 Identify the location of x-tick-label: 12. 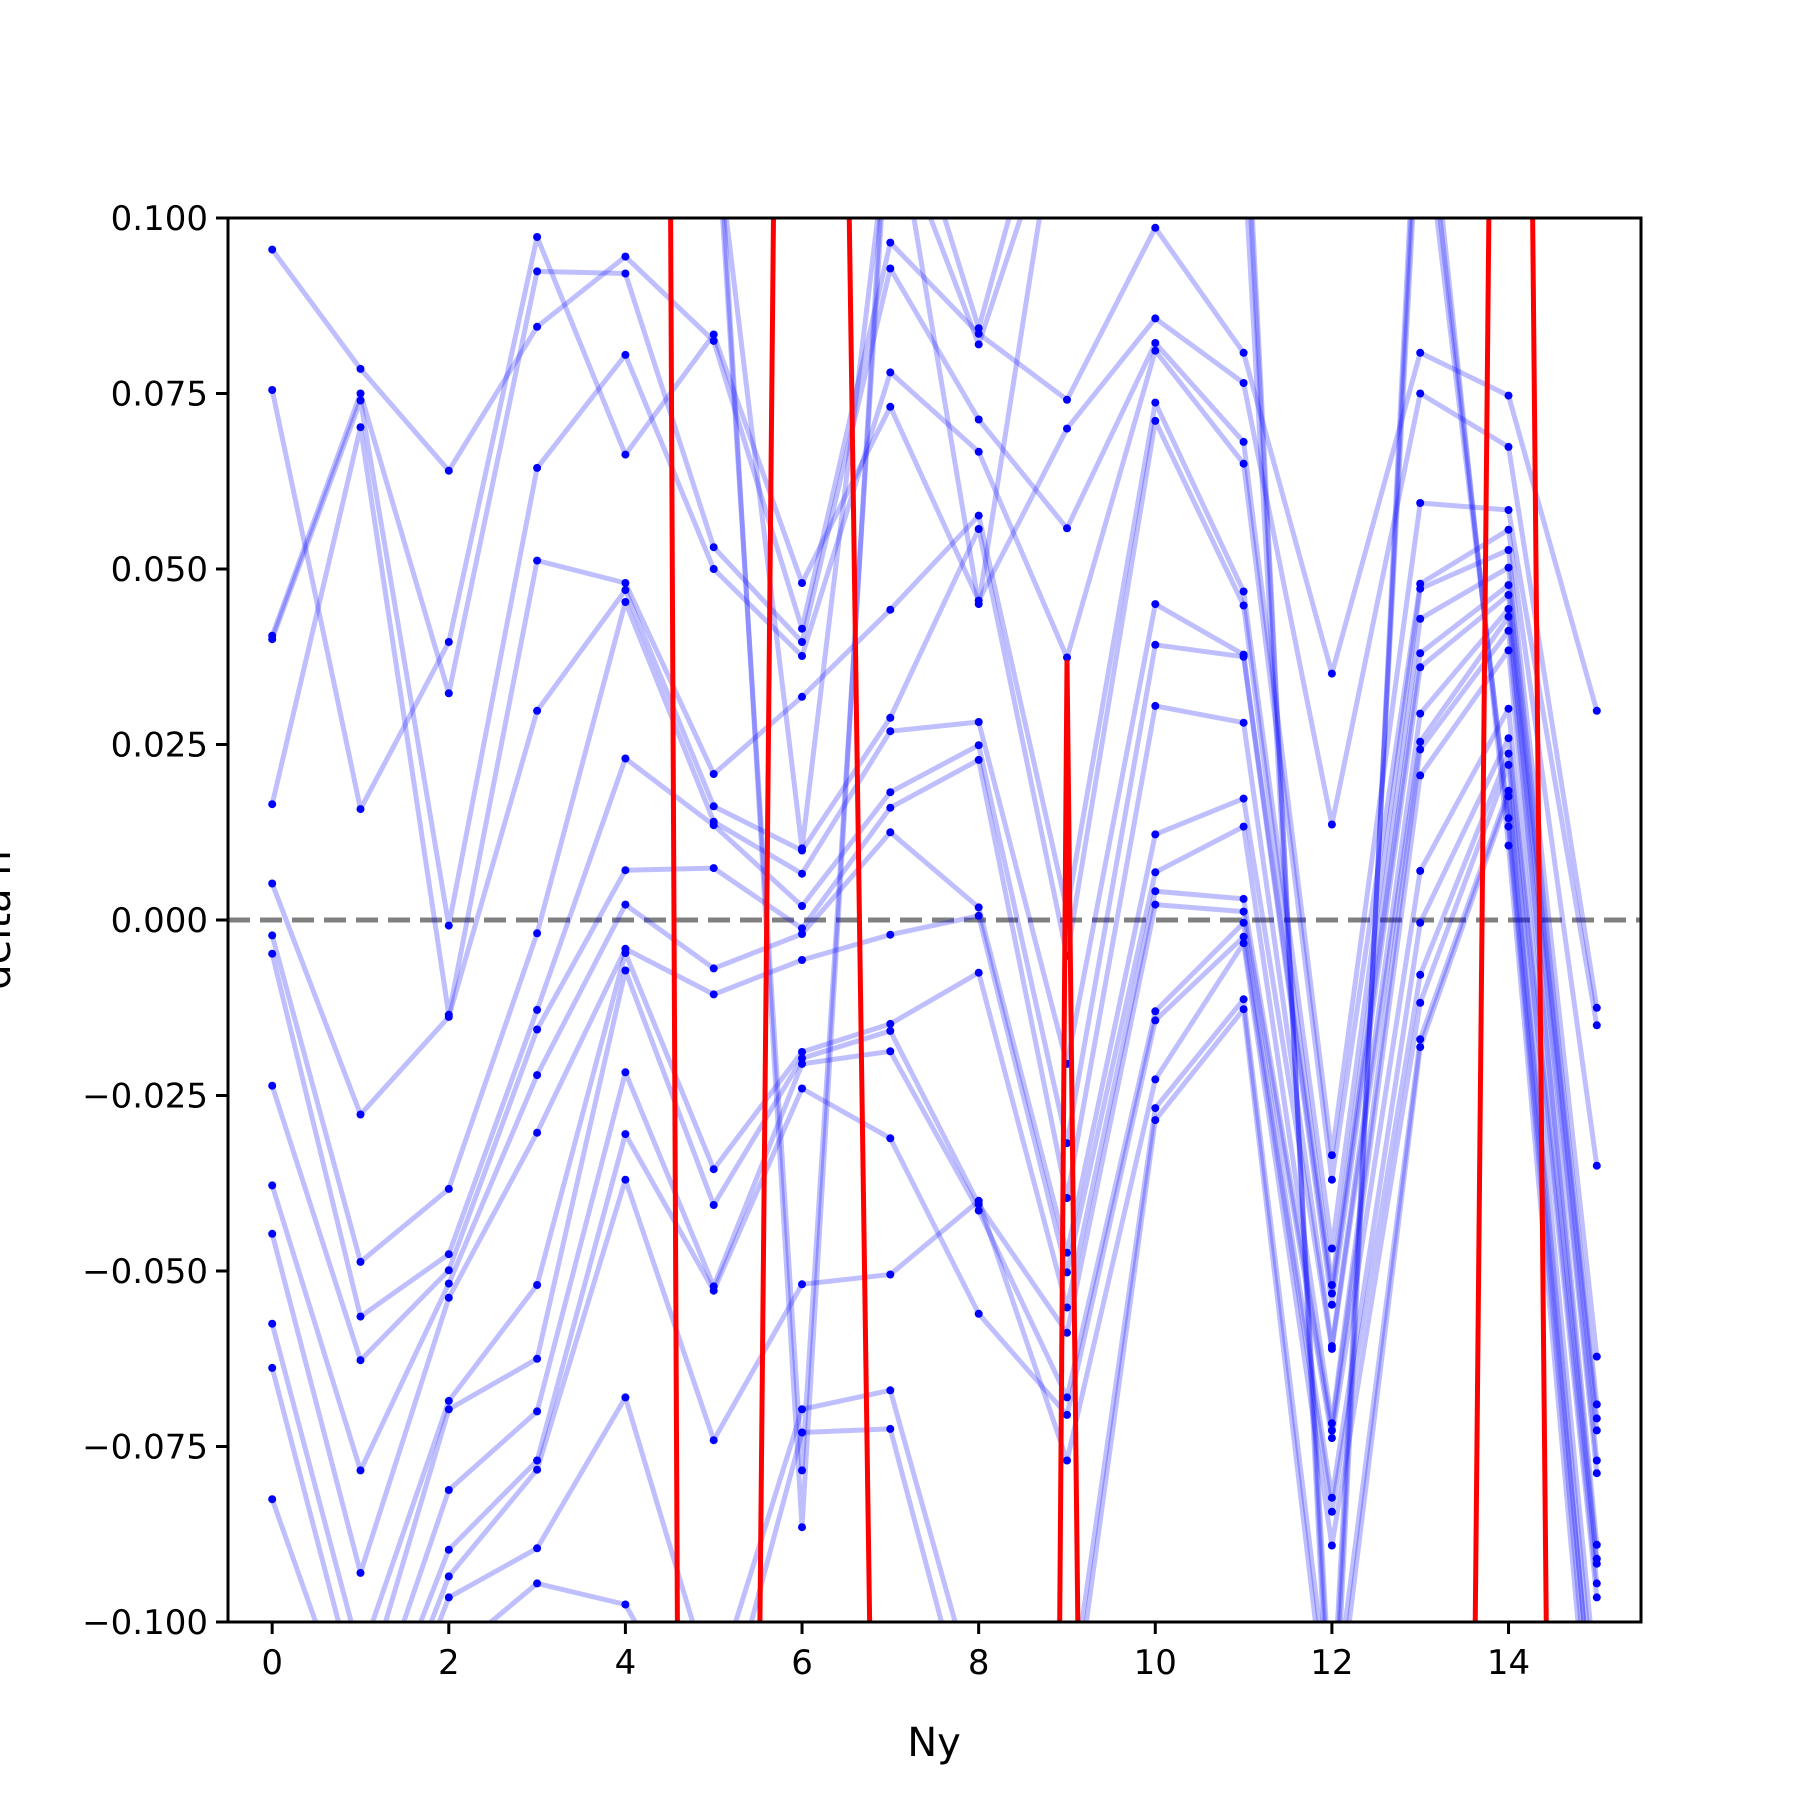
(1331, 1663).